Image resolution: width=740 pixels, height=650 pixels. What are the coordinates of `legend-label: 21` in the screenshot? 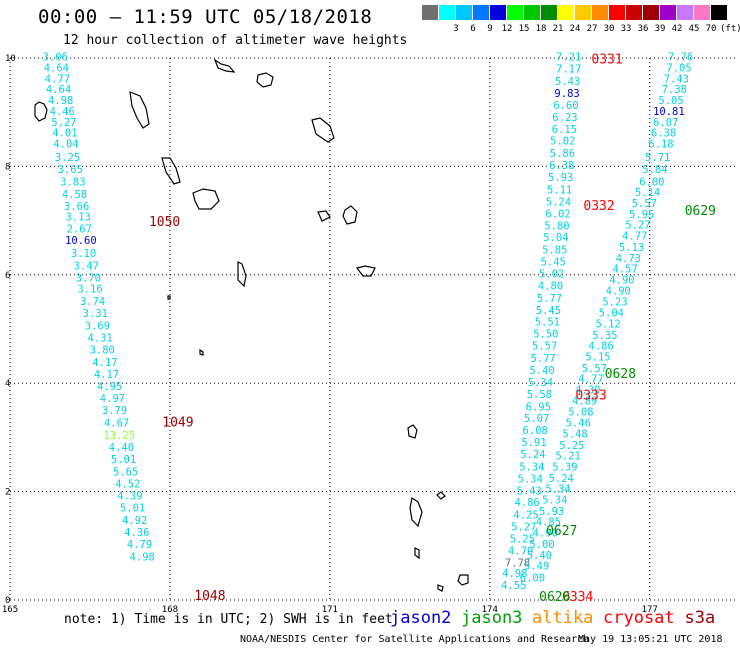 It's located at (558, 29).